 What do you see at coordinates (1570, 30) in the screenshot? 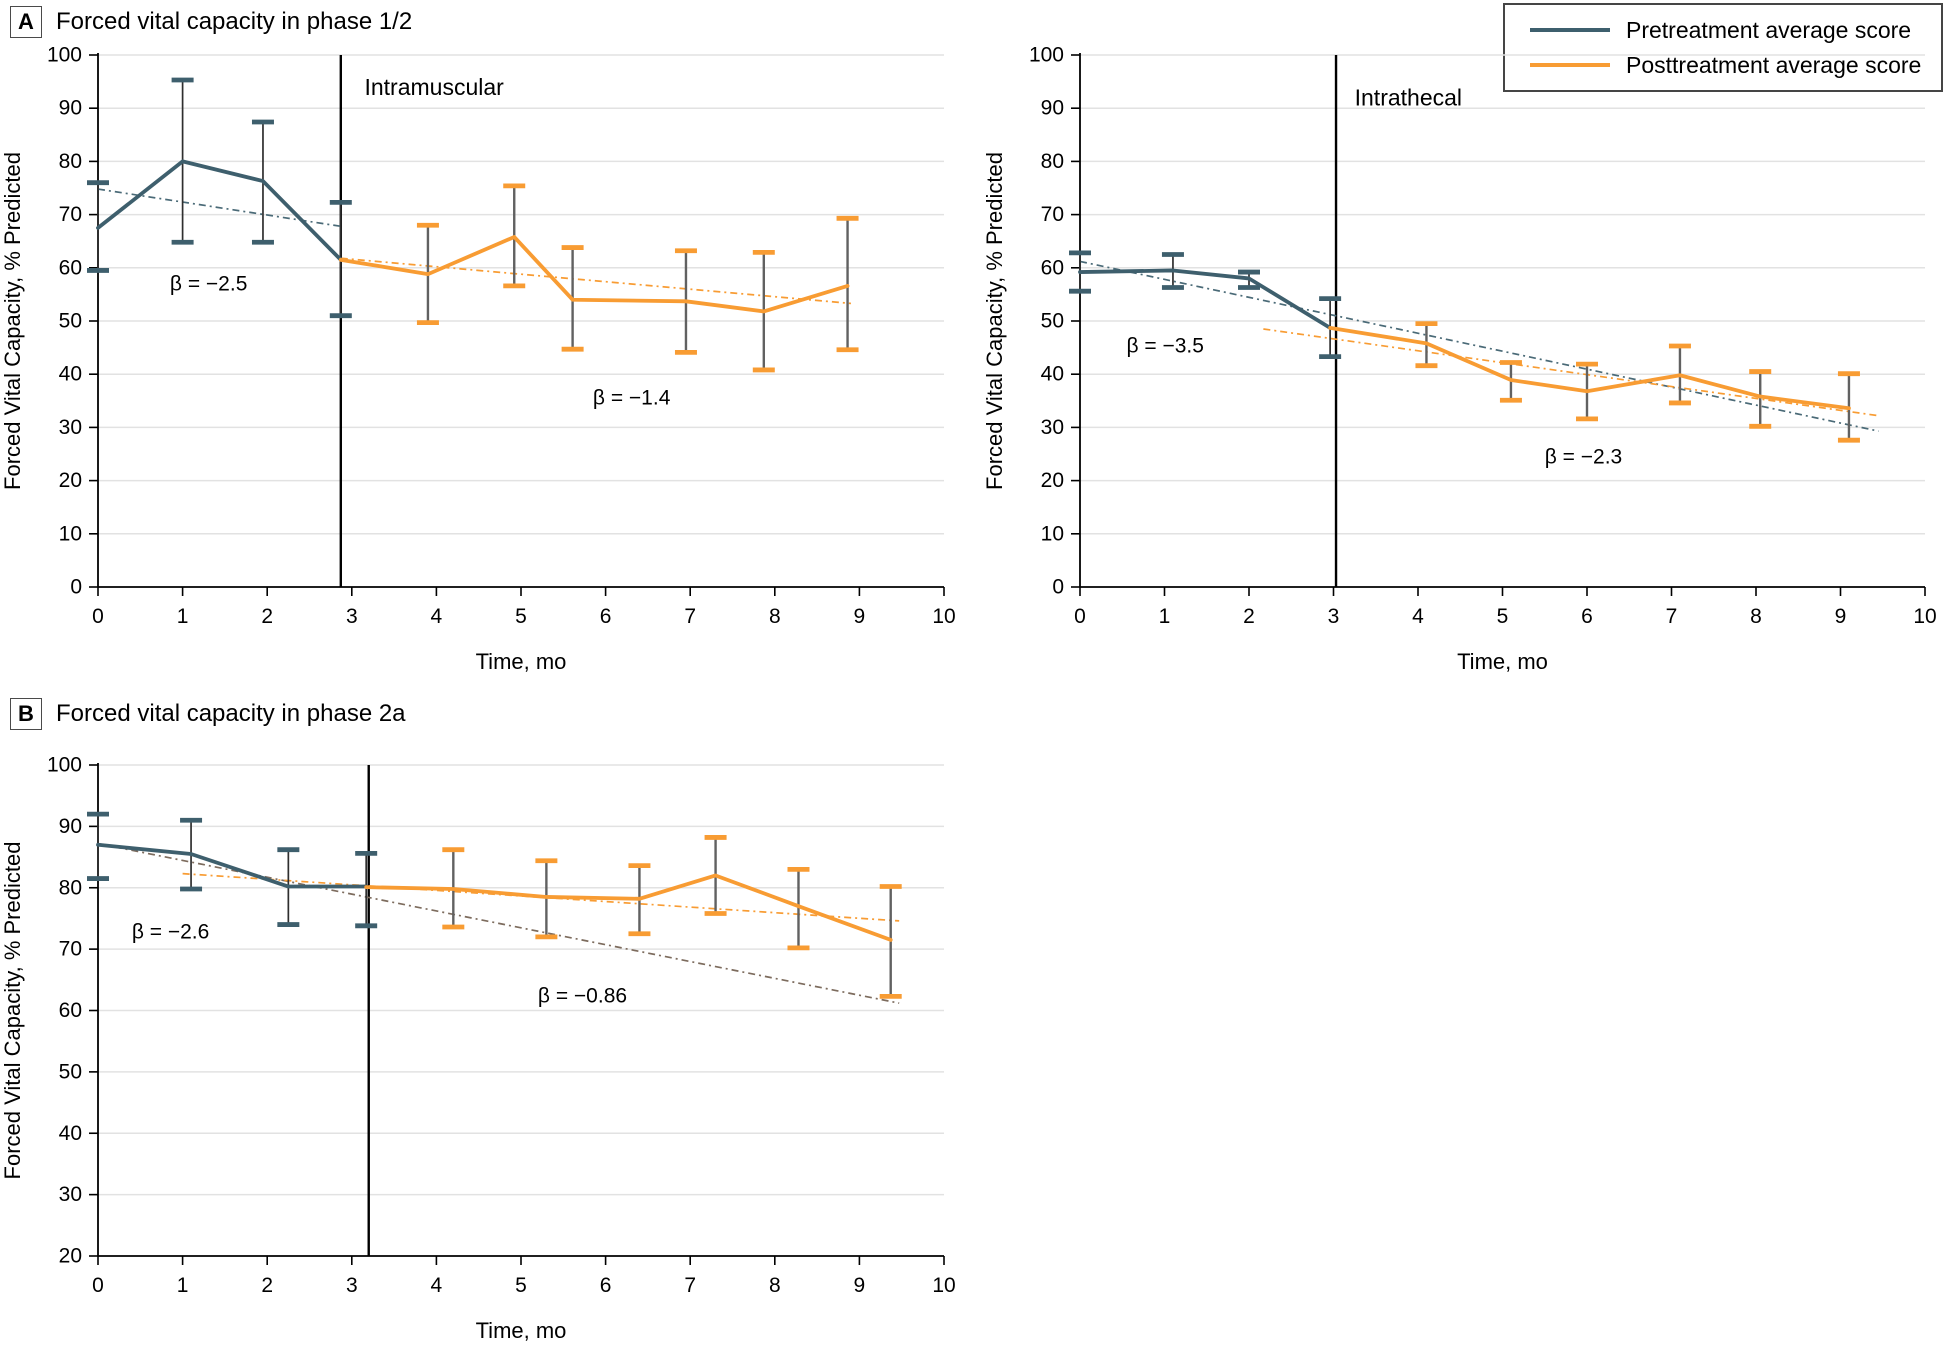
I see `pretreatment-line-swatch` at bounding box center [1570, 30].